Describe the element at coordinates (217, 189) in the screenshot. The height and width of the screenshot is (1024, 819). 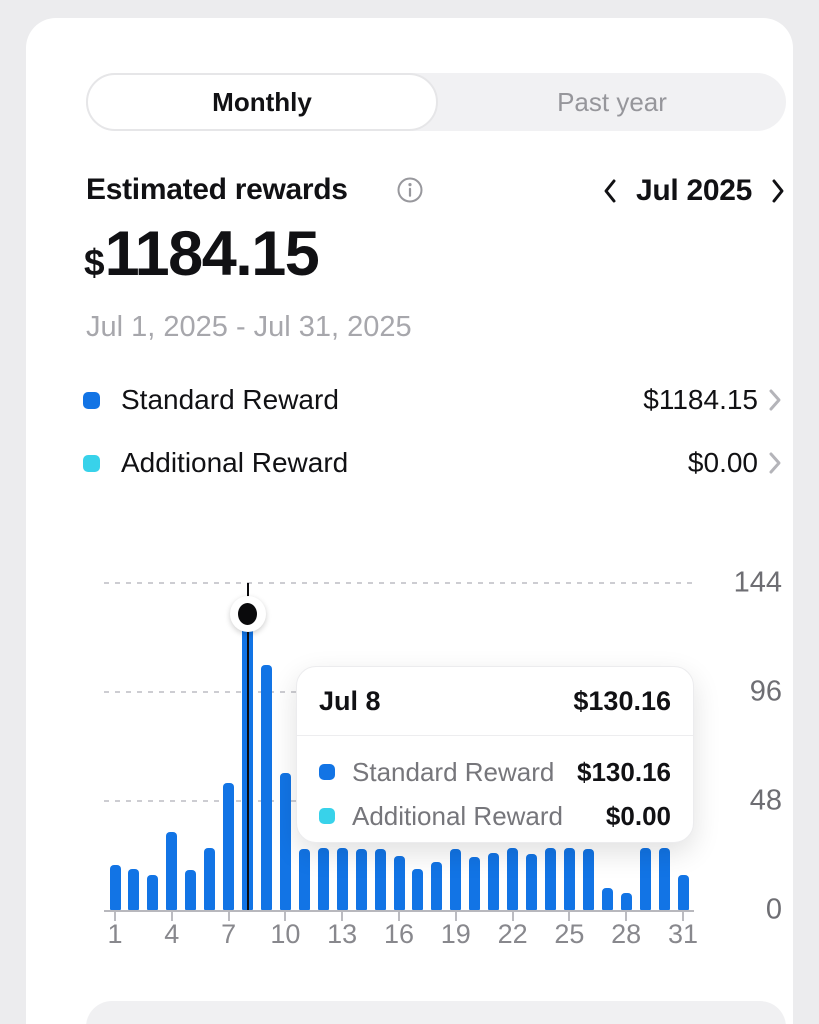
I see `page-title: Estimated rewards` at that location.